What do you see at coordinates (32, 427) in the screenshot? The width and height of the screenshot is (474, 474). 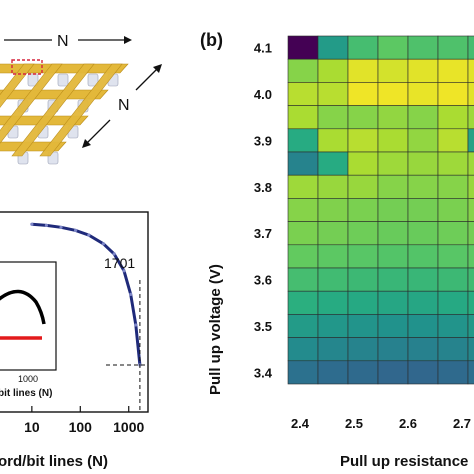 I see `x-tick-label: 10` at bounding box center [32, 427].